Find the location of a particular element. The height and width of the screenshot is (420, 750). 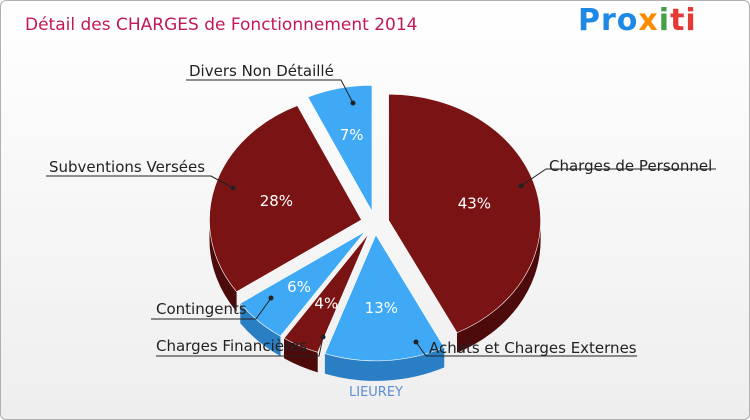

pct-label-charges-de-personnel: 43% is located at coordinates (474, 203).